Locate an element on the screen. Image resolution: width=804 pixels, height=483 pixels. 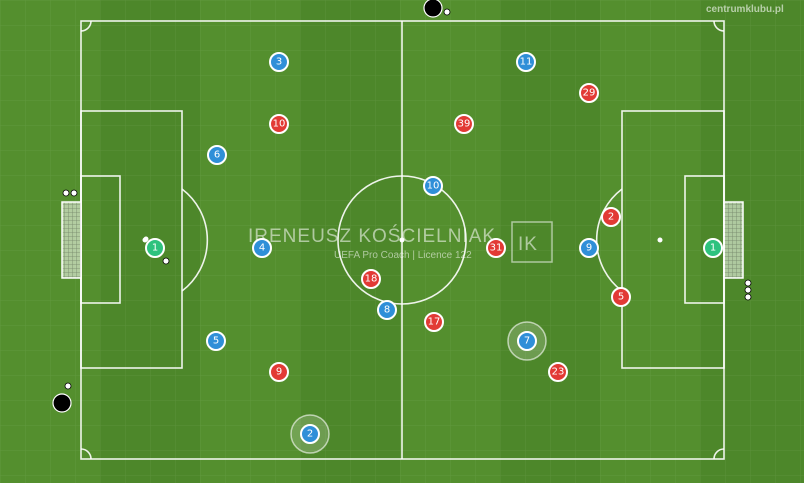
red-player: 10 is located at coordinates (279, 124).